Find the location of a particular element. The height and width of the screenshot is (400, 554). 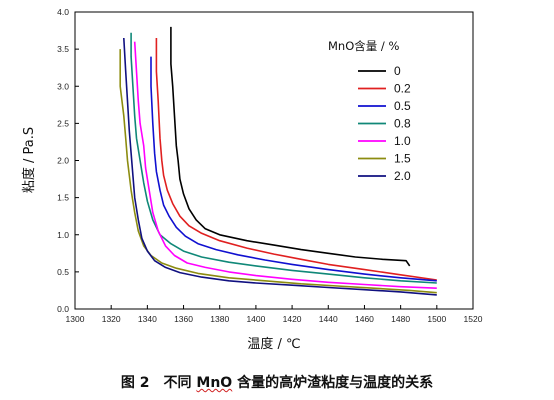

legend-label-1.0: 1.0 is located at coordinates (402, 141).